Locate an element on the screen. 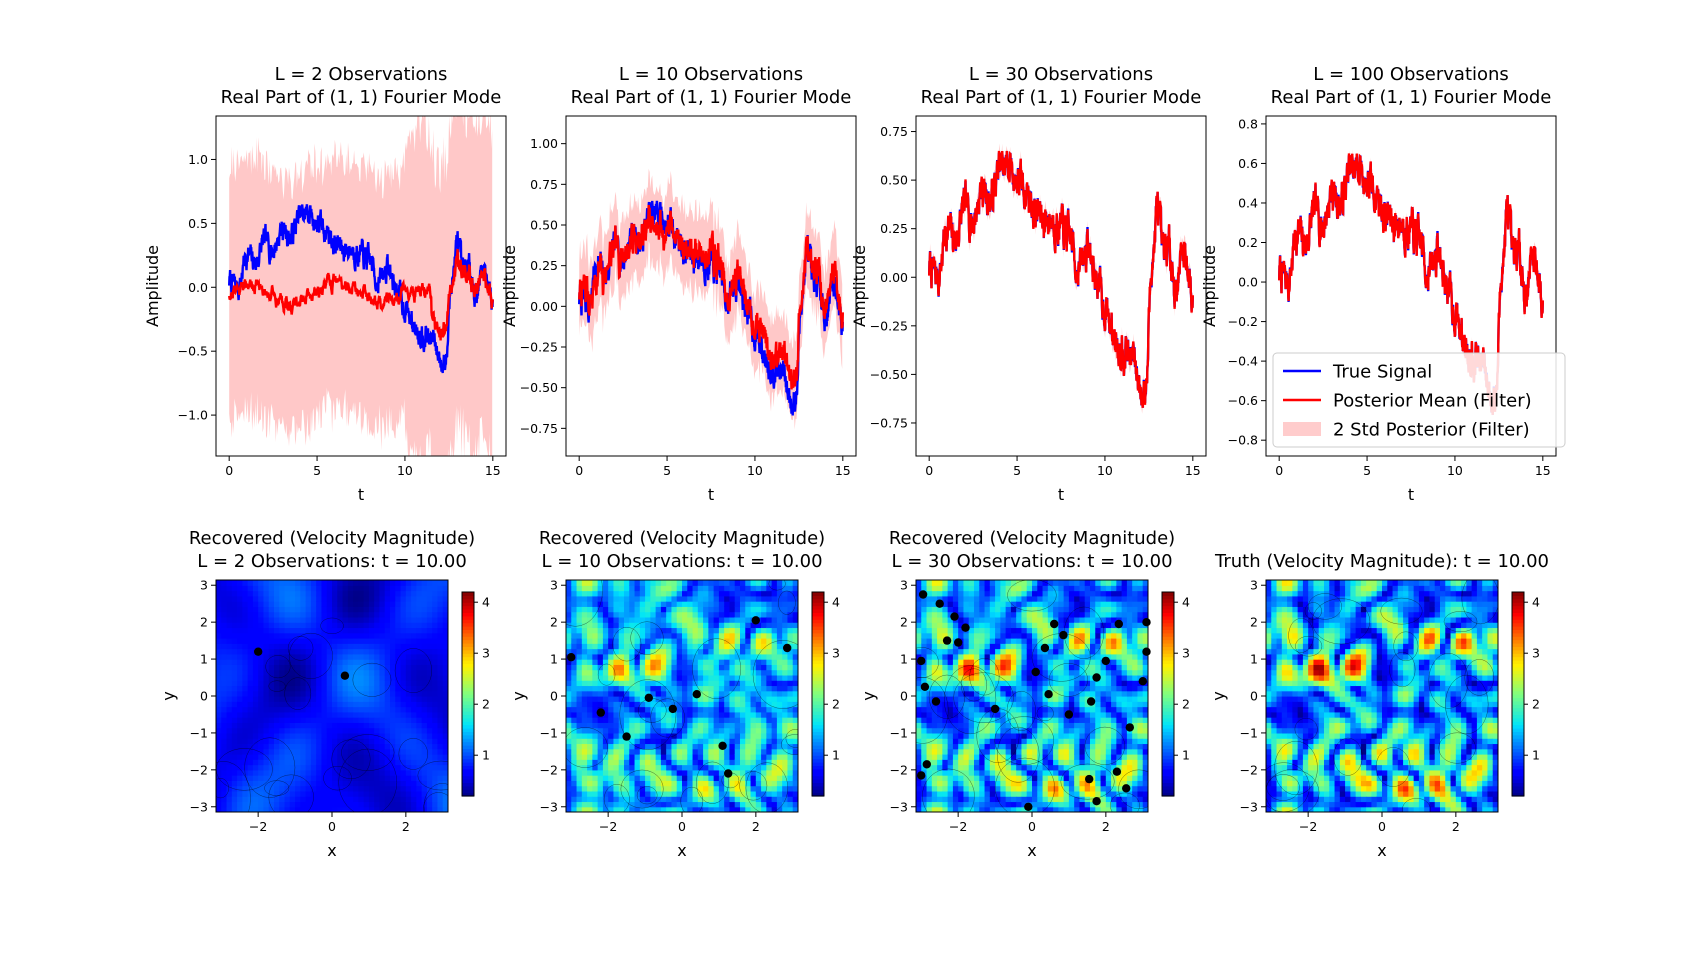 The image size is (1707, 961). y-tick-label: −0.75 is located at coordinates (889, 422).